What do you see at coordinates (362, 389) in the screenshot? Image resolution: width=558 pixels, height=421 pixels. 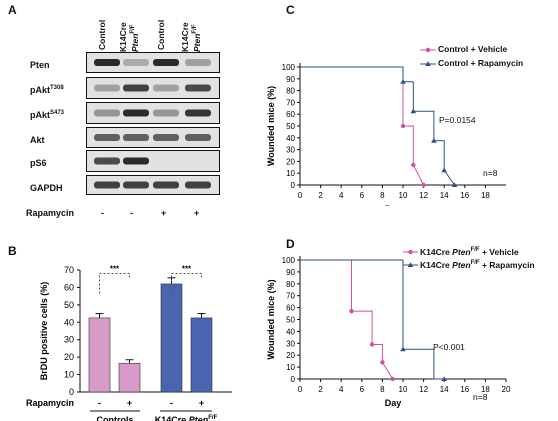 I see `d-x-tick-label: 6` at bounding box center [362, 389].